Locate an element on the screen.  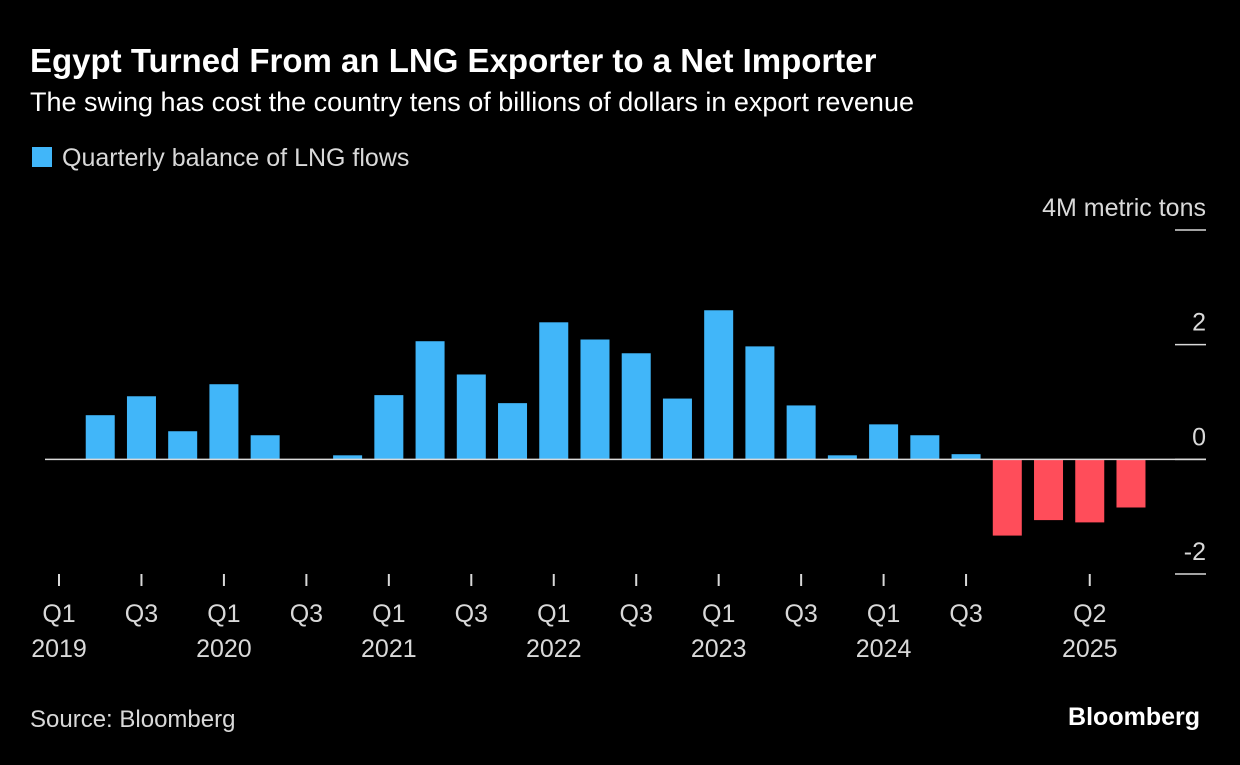
x-year-label: 2022 is located at coordinates (554, 649).